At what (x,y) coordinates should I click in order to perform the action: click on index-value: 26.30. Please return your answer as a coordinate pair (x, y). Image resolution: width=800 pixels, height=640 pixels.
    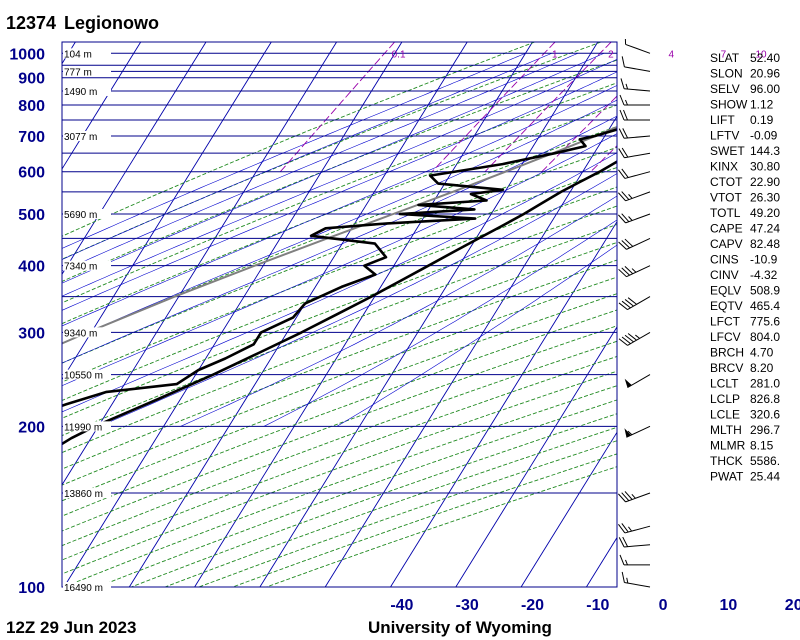
    Looking at the image, I should click on (765, 198).